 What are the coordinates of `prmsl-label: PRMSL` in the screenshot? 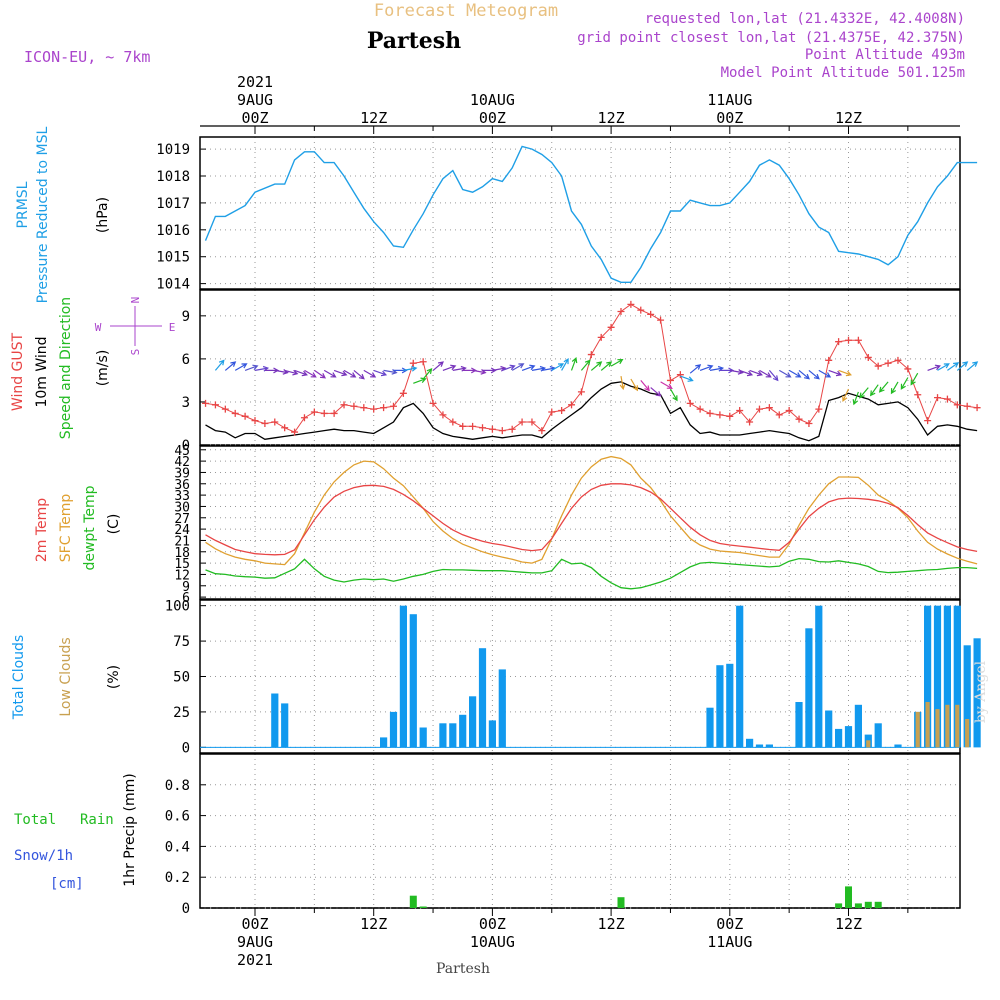 It's located at (23, 204).